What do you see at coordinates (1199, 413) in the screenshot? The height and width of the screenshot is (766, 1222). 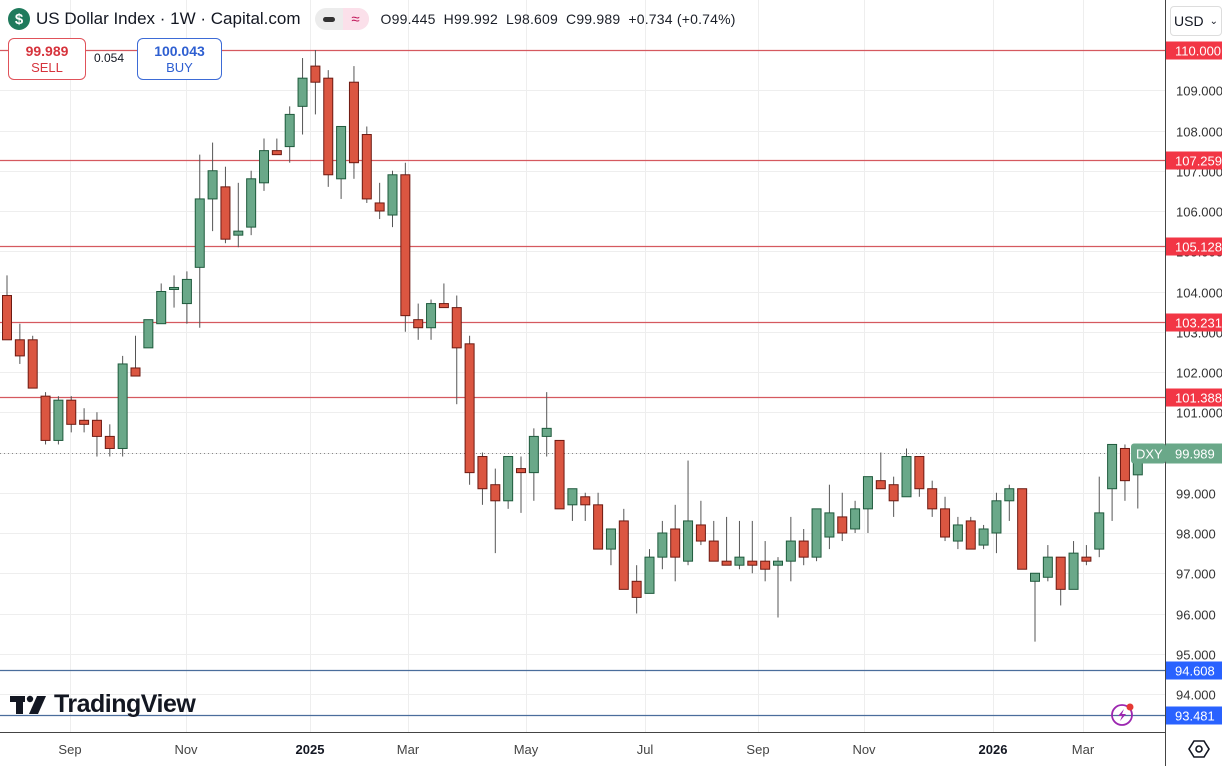 I see `price-tick: 101.000` at bounding box center [1199, 413].